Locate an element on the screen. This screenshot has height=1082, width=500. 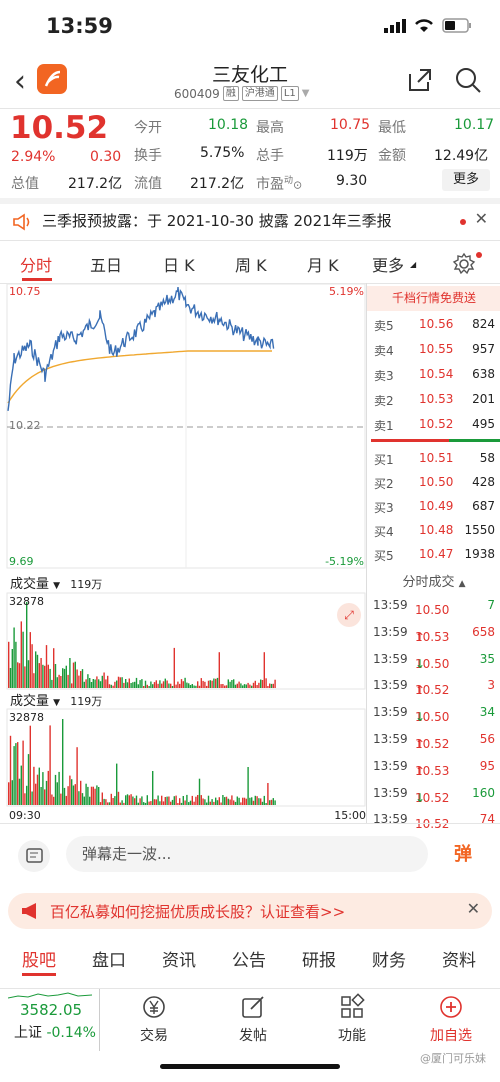
expand-icon: ⤢ is located at coordinates (349, 615).